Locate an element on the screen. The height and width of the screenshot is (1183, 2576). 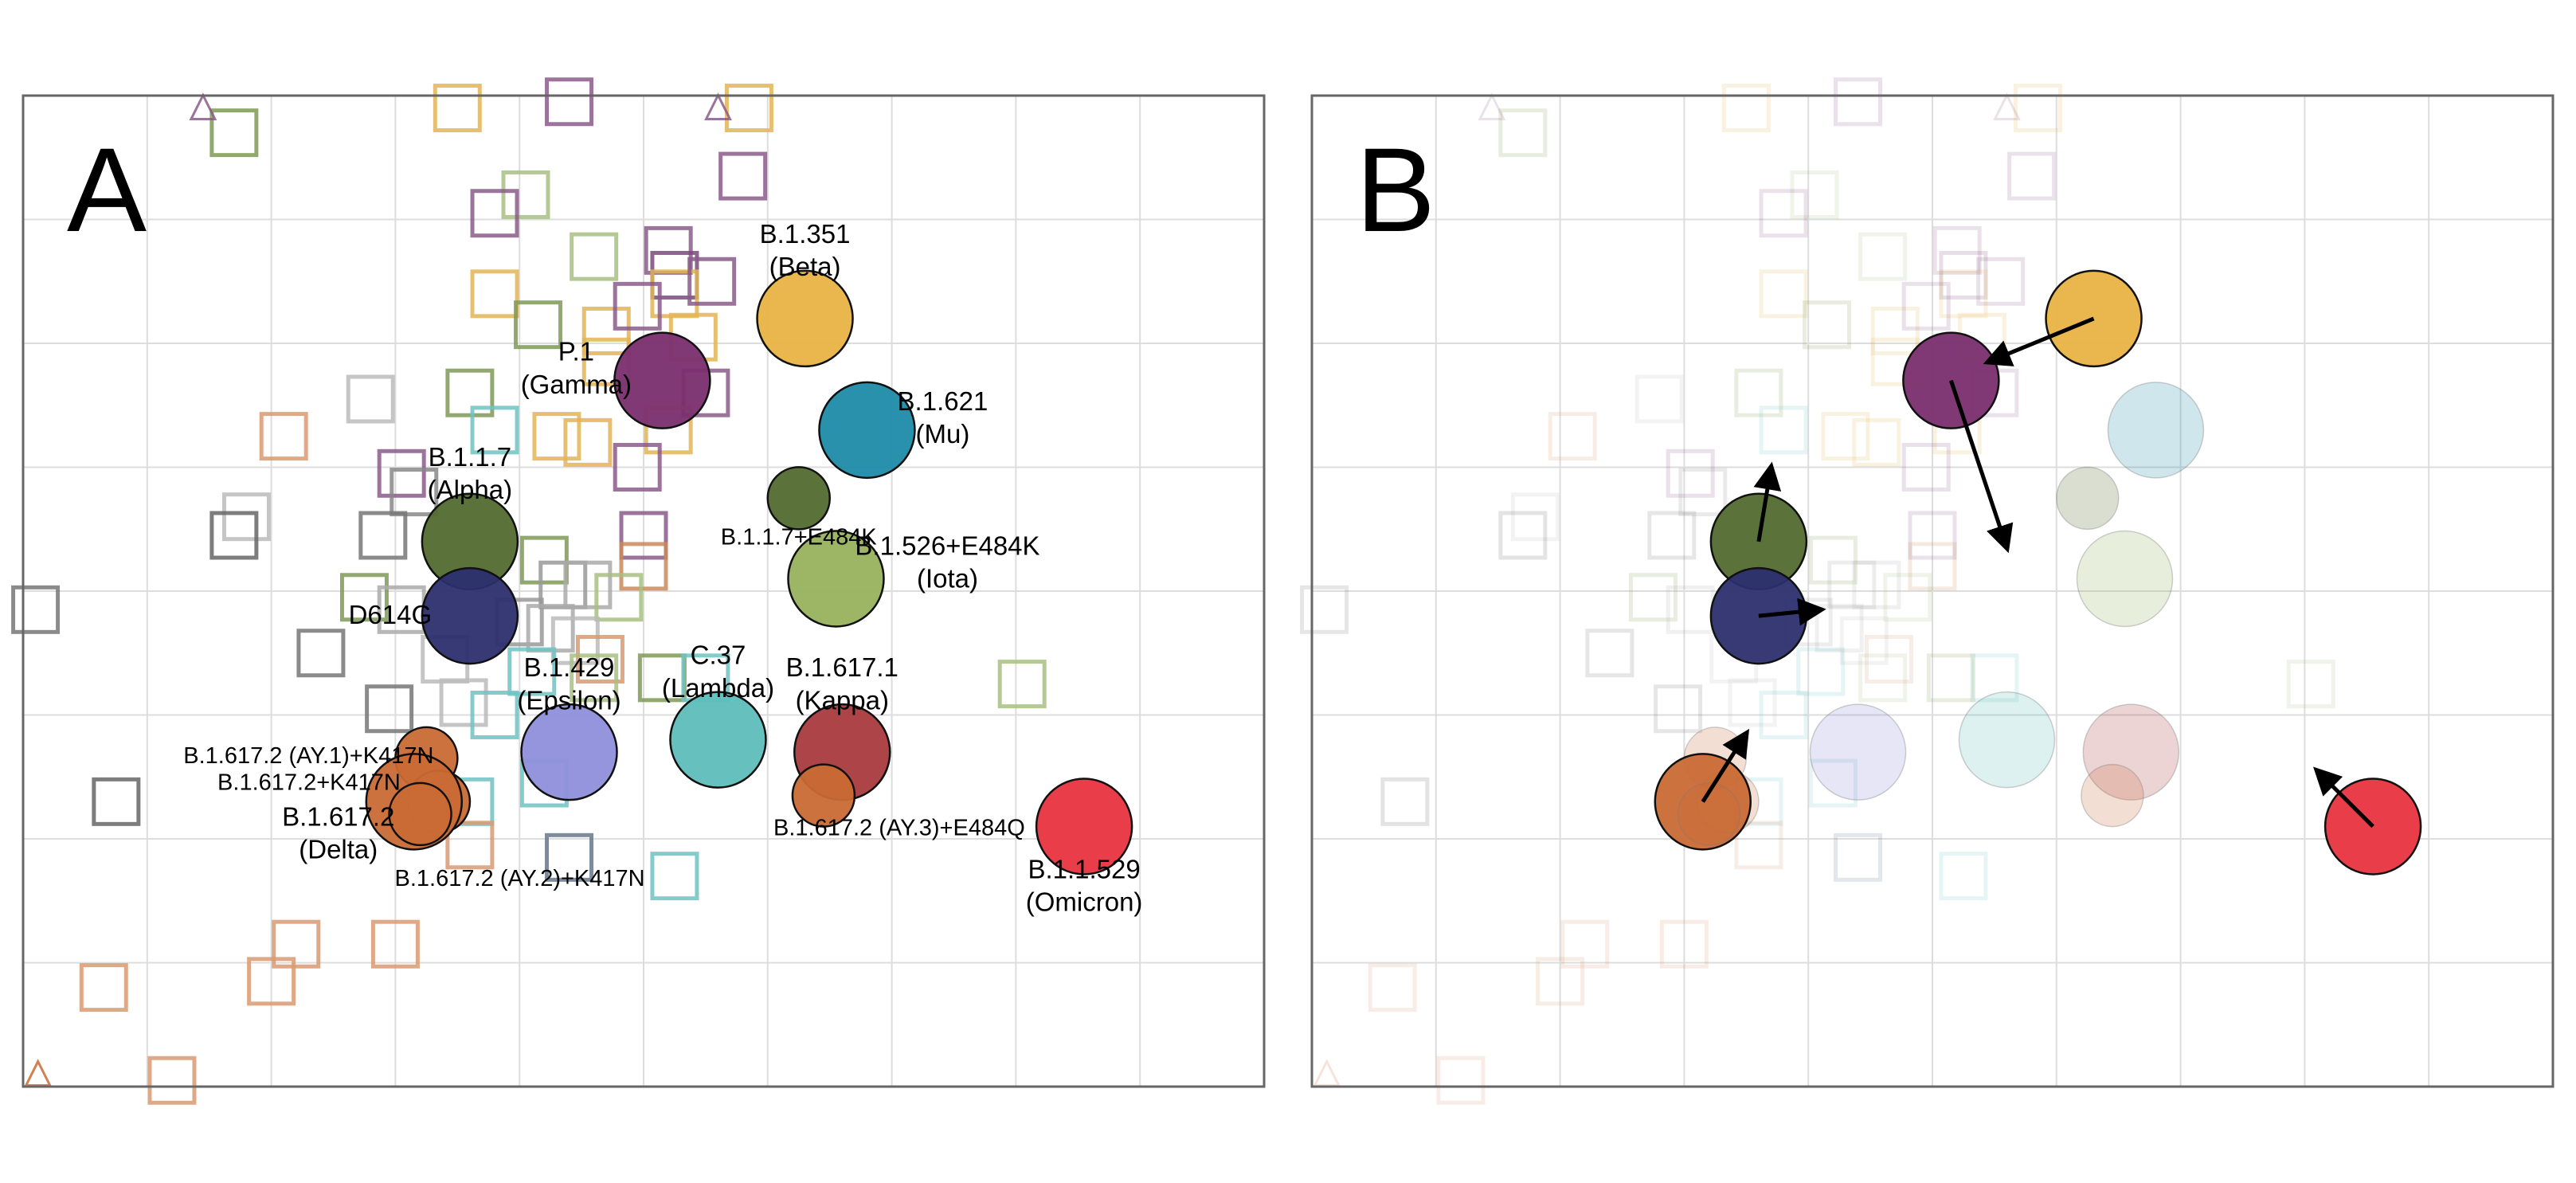
antigen-label-line: B.1.526+E484K is located at coordinates (947, 545).